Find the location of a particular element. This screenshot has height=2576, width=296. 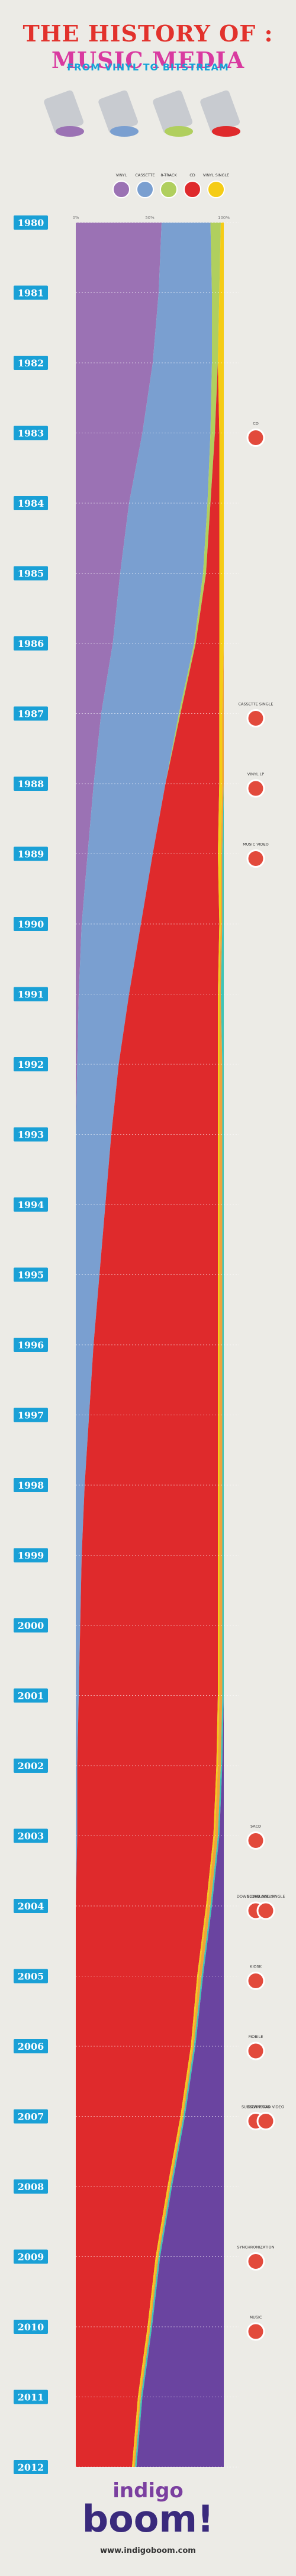

scale-tick-label: 0% is located at coordinates (75, 218).